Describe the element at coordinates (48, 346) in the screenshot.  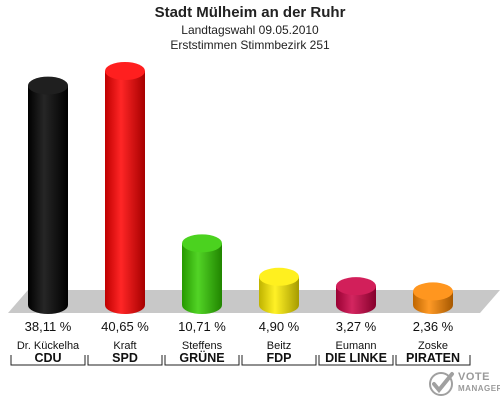
I see `candidate-label: Dr. Kückelha` at that location.